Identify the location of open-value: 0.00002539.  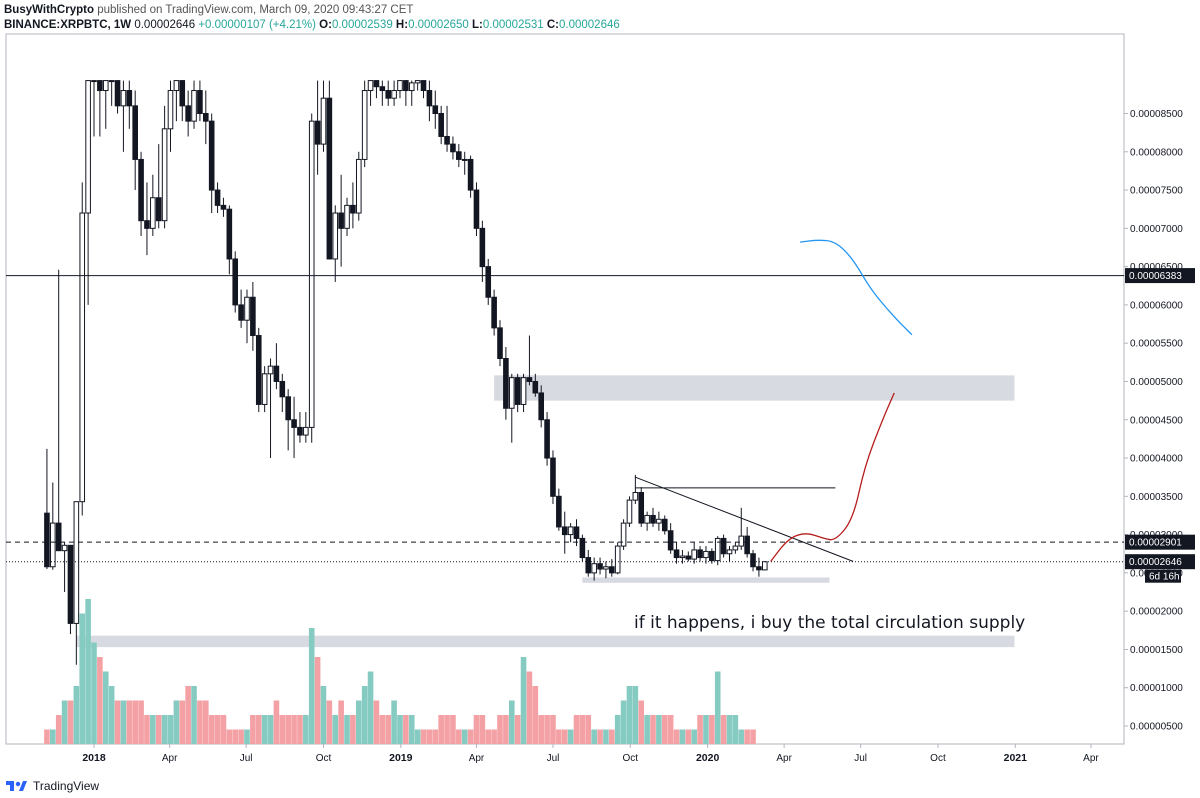
(362, 25).